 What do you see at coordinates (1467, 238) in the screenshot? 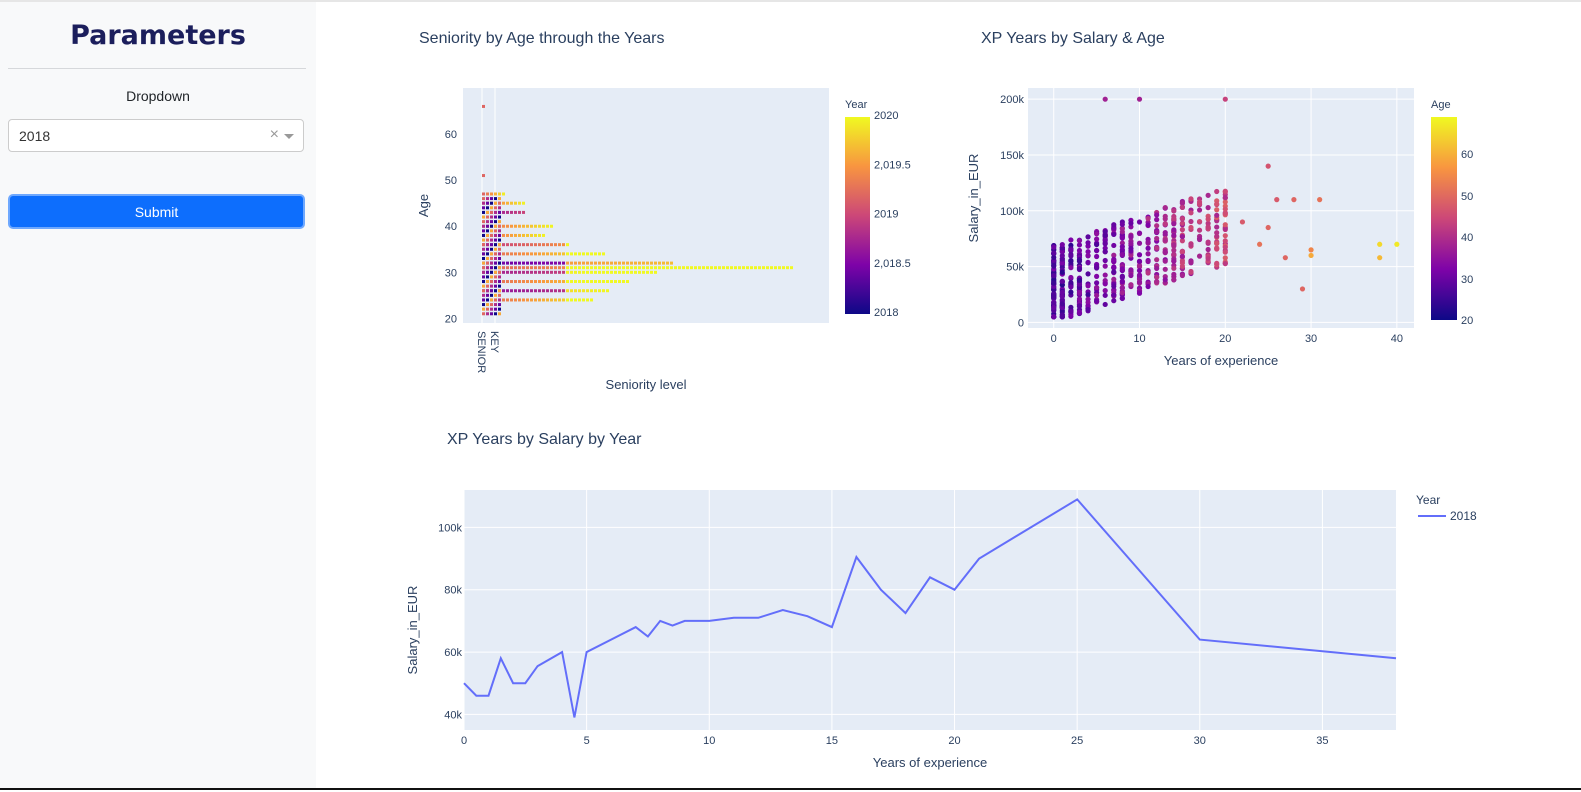
I see `colorbar-tick-label: 40` at bounding box center [1467, 238].